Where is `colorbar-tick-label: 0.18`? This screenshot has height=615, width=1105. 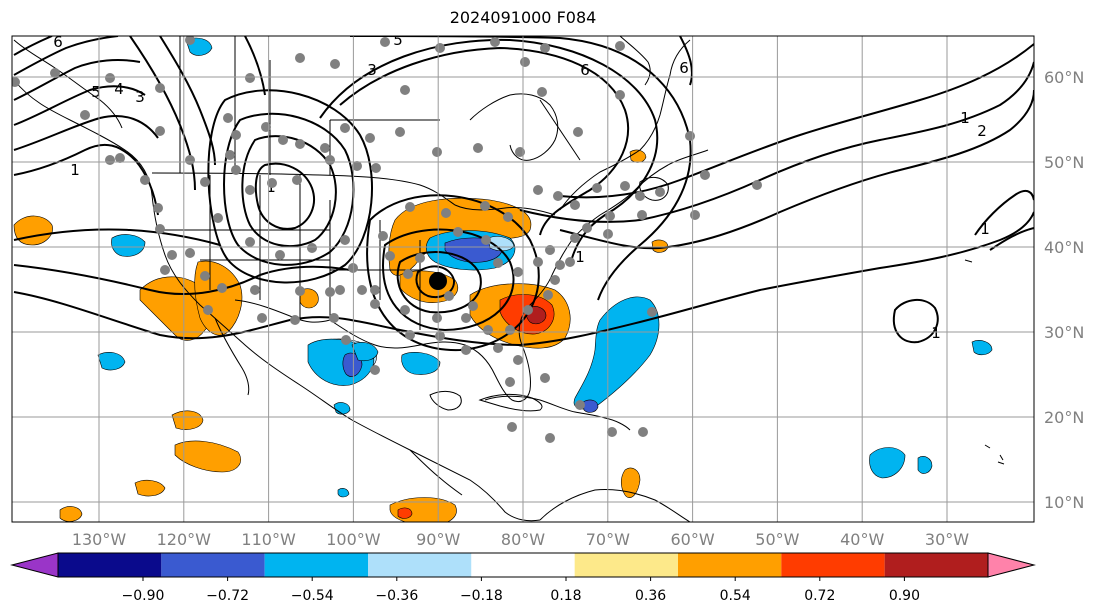
colorbar-tick-label: 0.18 is located at coordinates (565, 596).